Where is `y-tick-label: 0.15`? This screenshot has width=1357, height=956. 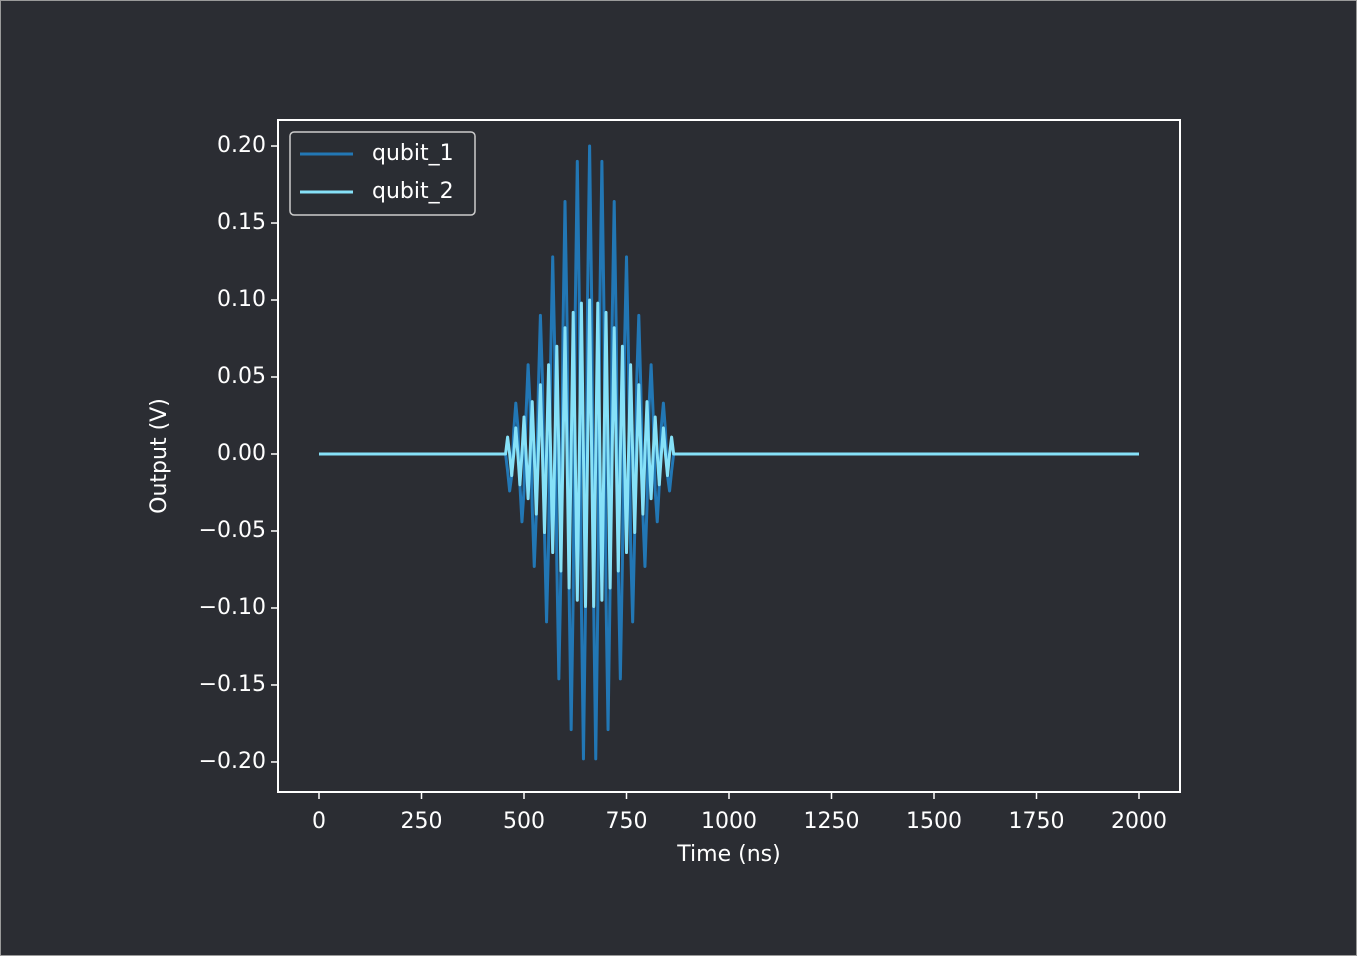 y-tick-label: 0.15 is located at coordinates (241, 222).